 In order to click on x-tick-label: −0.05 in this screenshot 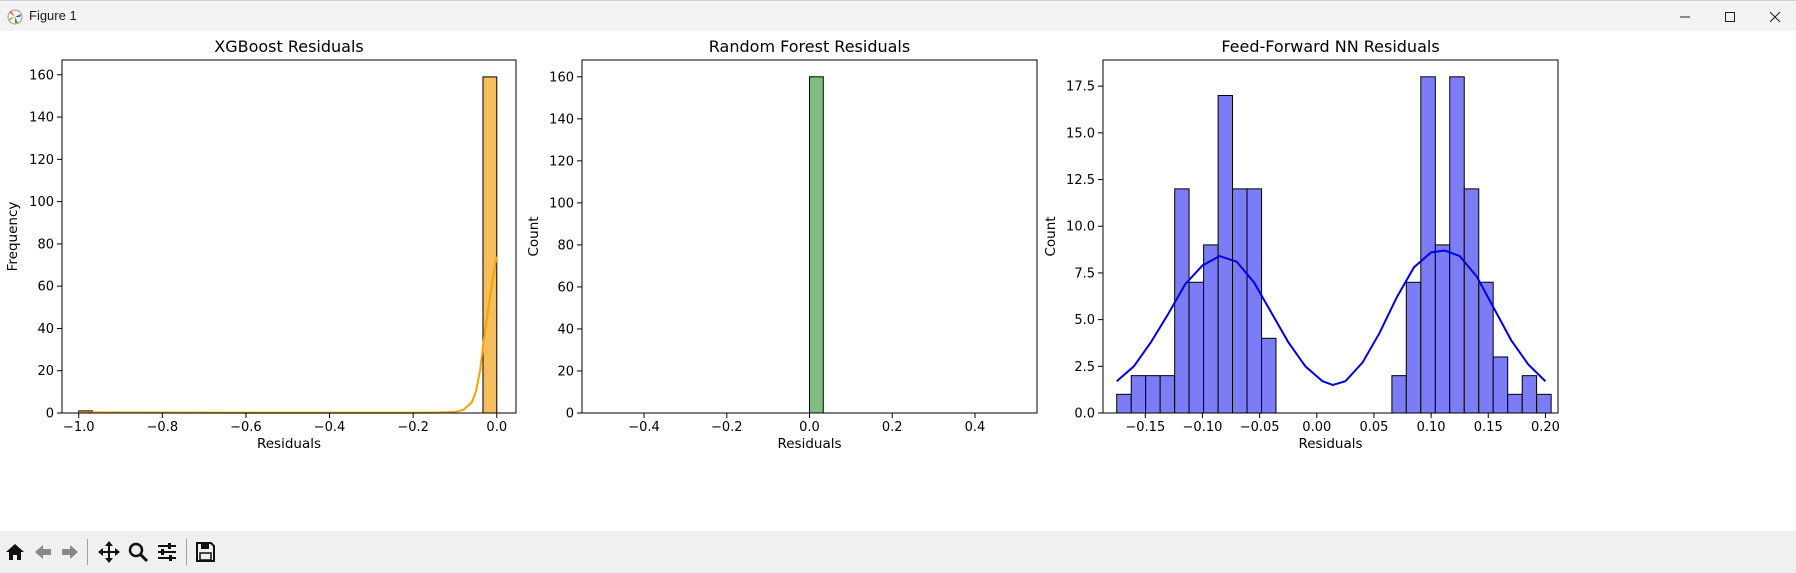, I will do `click(1260, 427)`.